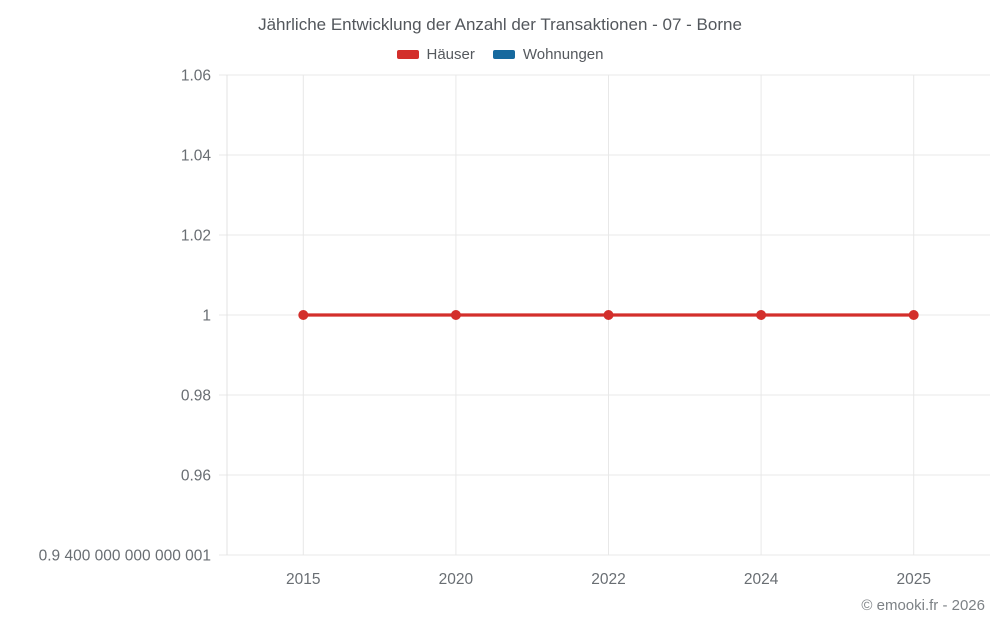 The width and height of the screenshot is (1000, 625). I want to click on credit-text: © emooki.fr - 2026, so click(923, 605).